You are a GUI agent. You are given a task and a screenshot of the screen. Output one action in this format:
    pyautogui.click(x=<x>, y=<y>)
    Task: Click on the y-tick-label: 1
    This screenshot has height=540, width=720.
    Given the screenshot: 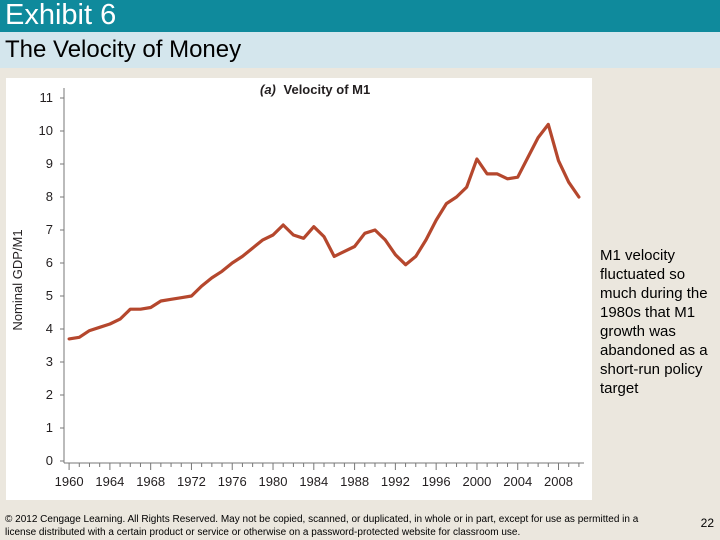 What is the action you would take?
    pyautogui.click(x=49, y=427)
    